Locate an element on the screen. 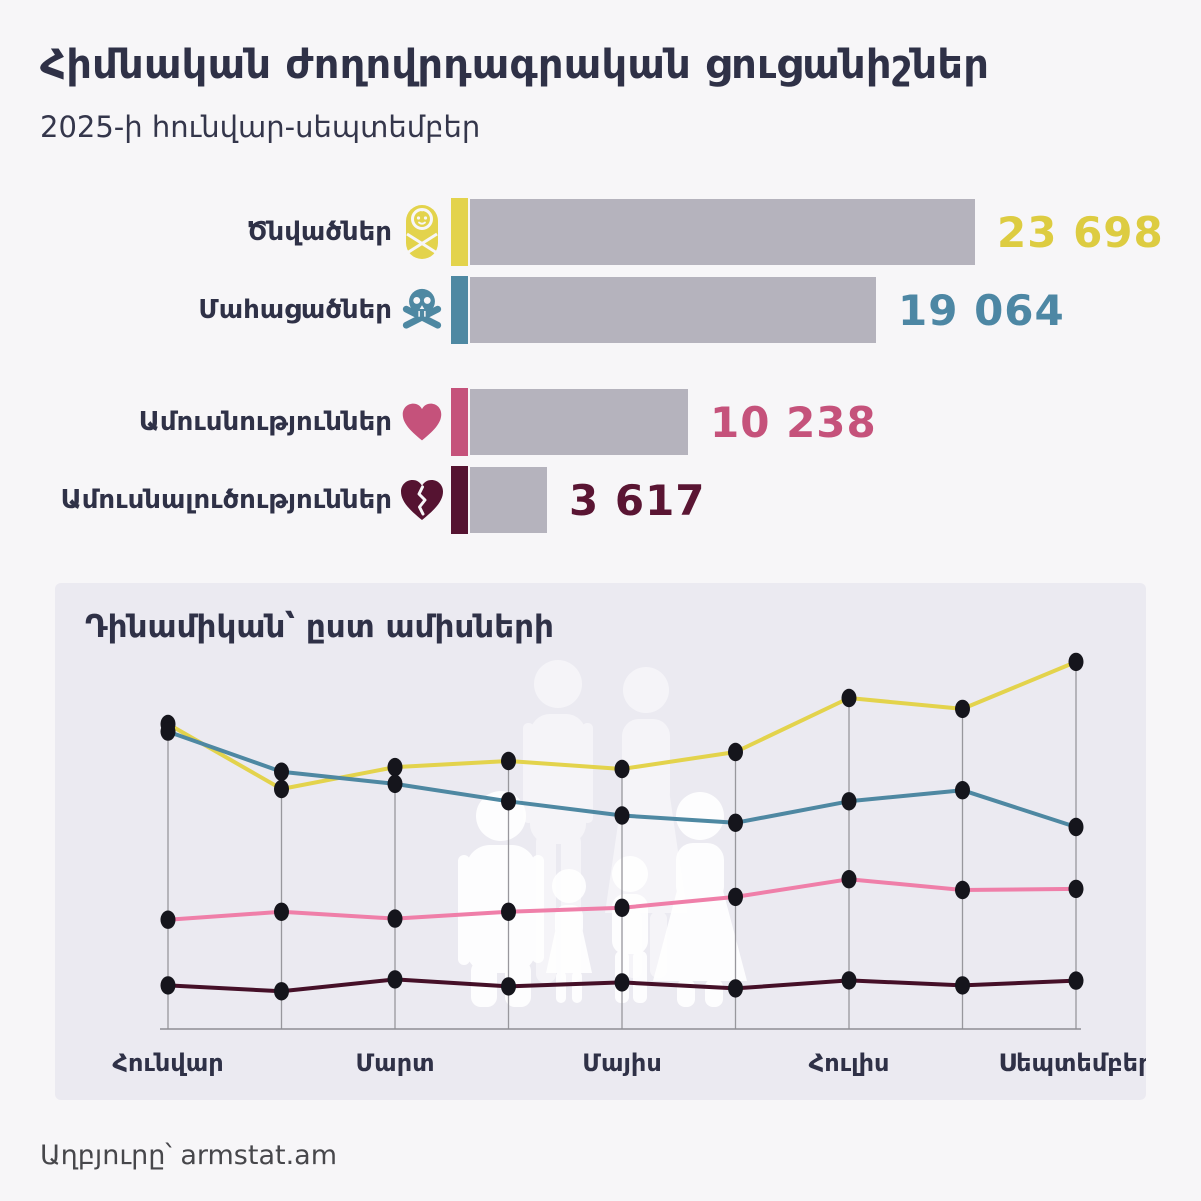 The image size is (1201, 1201). x-axis-labels: Հունվար Մարտ Մայիս Հուլիս Սեպտեմբեր is located at coordinates (629, 1063).